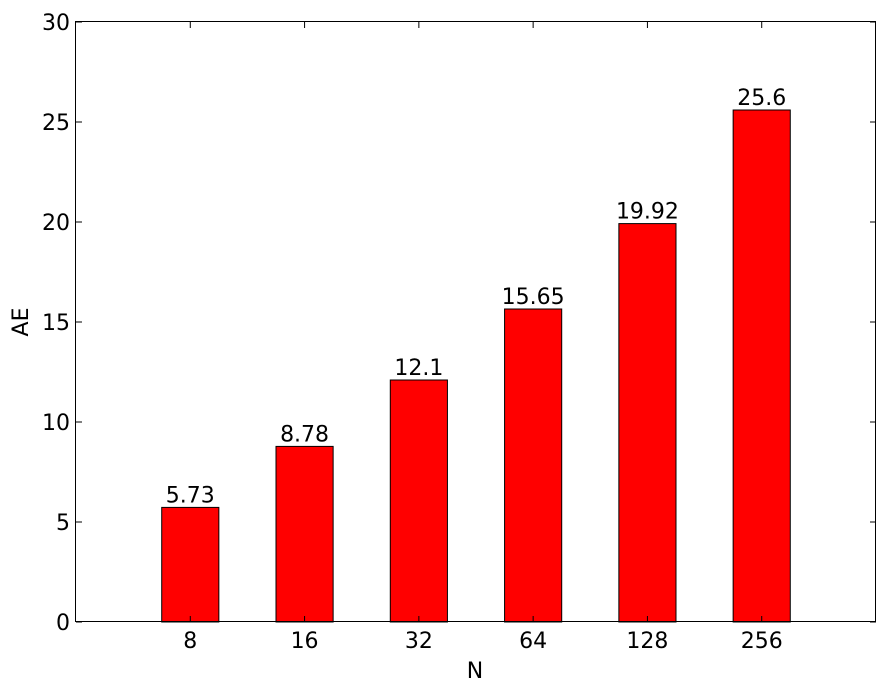 The image size is (884, 692). Describe the element at coordinates (63, 523) in the screenshot. I see `y-tick-label-5: 5` at that location.